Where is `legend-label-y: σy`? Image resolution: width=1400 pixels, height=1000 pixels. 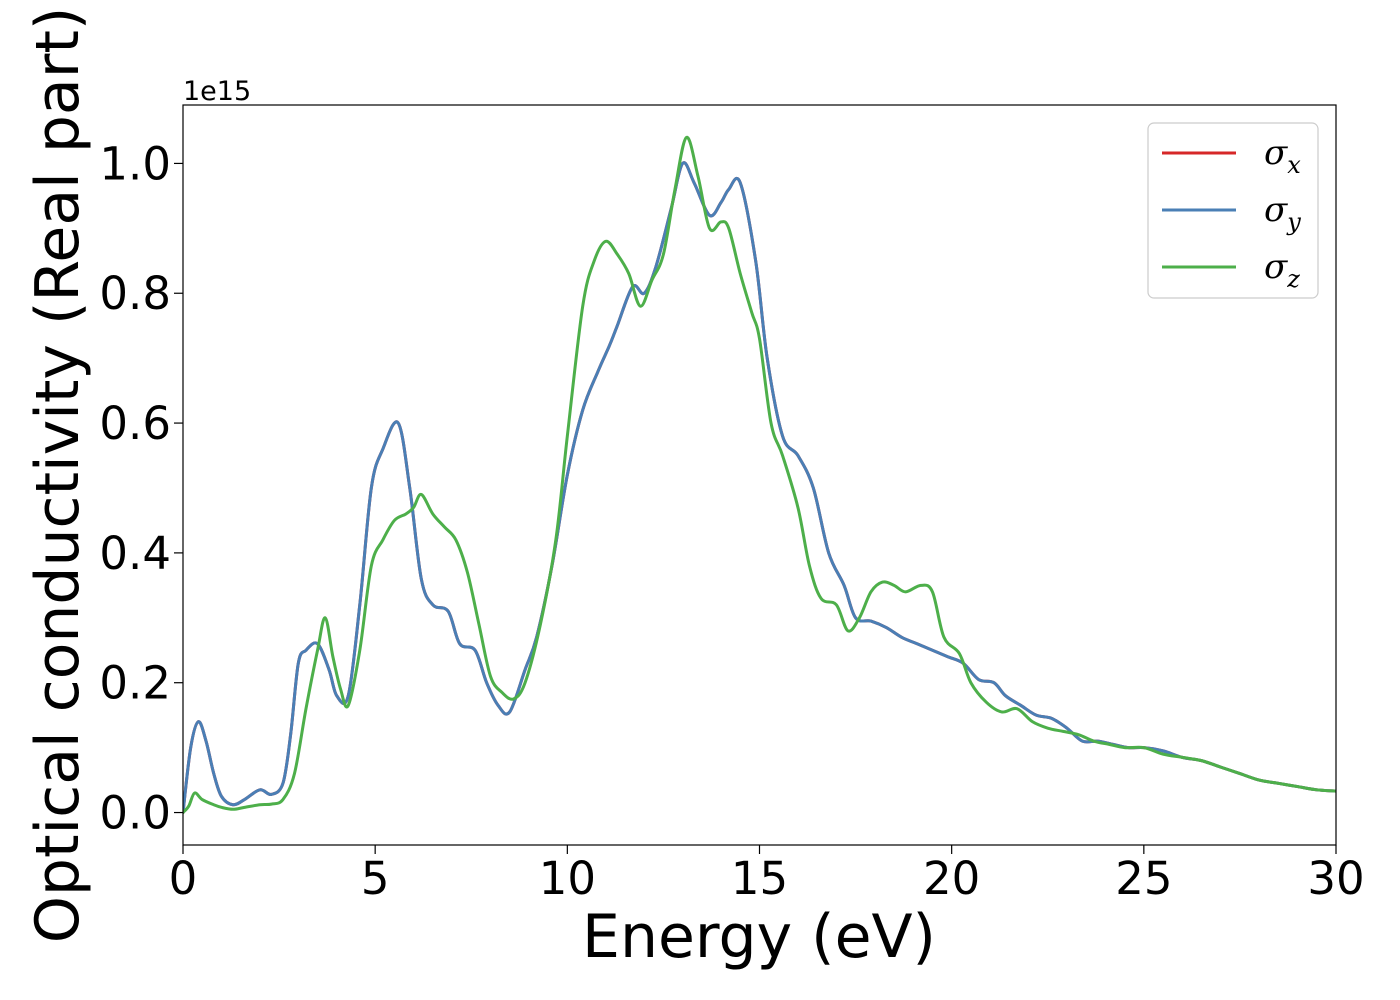 legend-label-y: σy is located at coordinates (1282, 213).